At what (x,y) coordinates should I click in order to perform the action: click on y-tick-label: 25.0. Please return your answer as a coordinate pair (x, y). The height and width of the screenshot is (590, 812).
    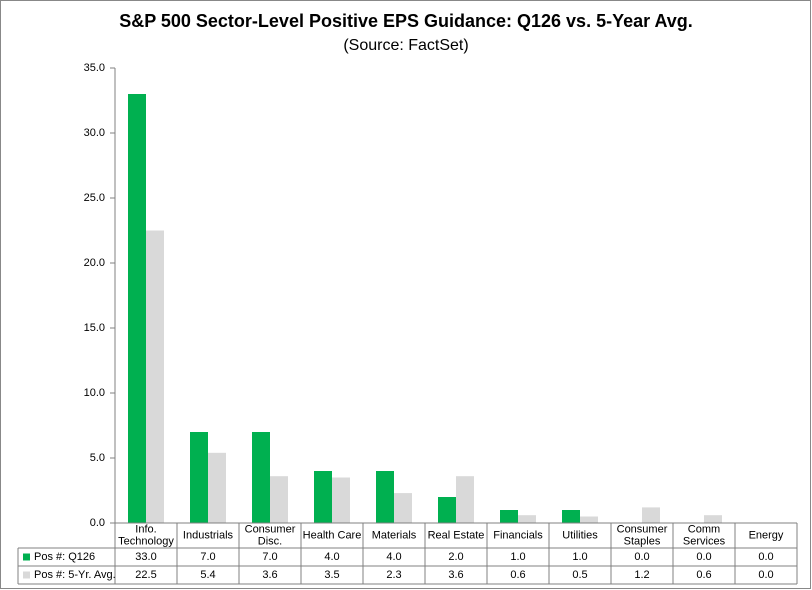
    Looking at the image, I should click on (94, 198).